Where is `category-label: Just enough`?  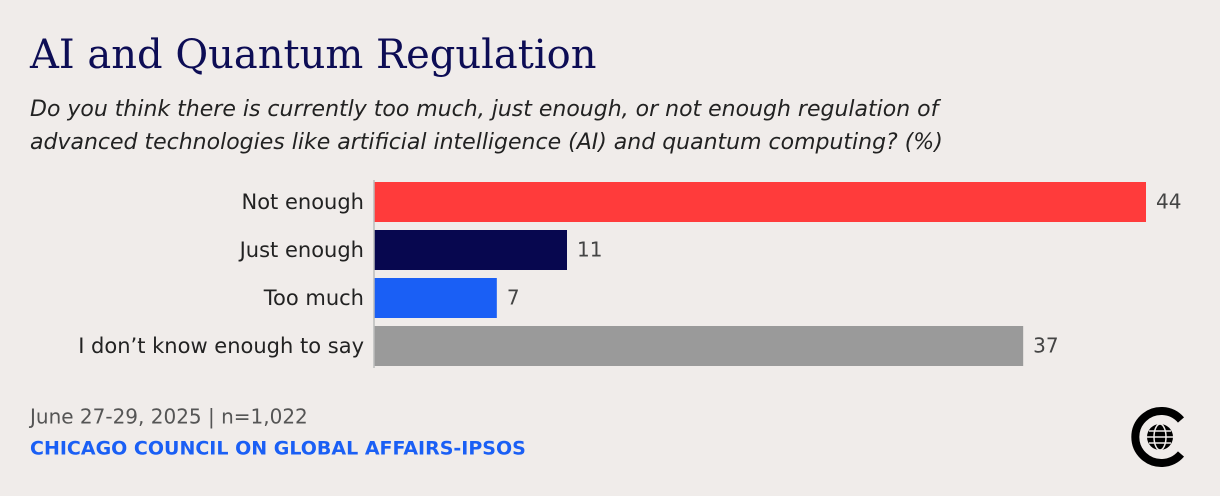
category-label: Just enough is located at coordinates (301, 250).